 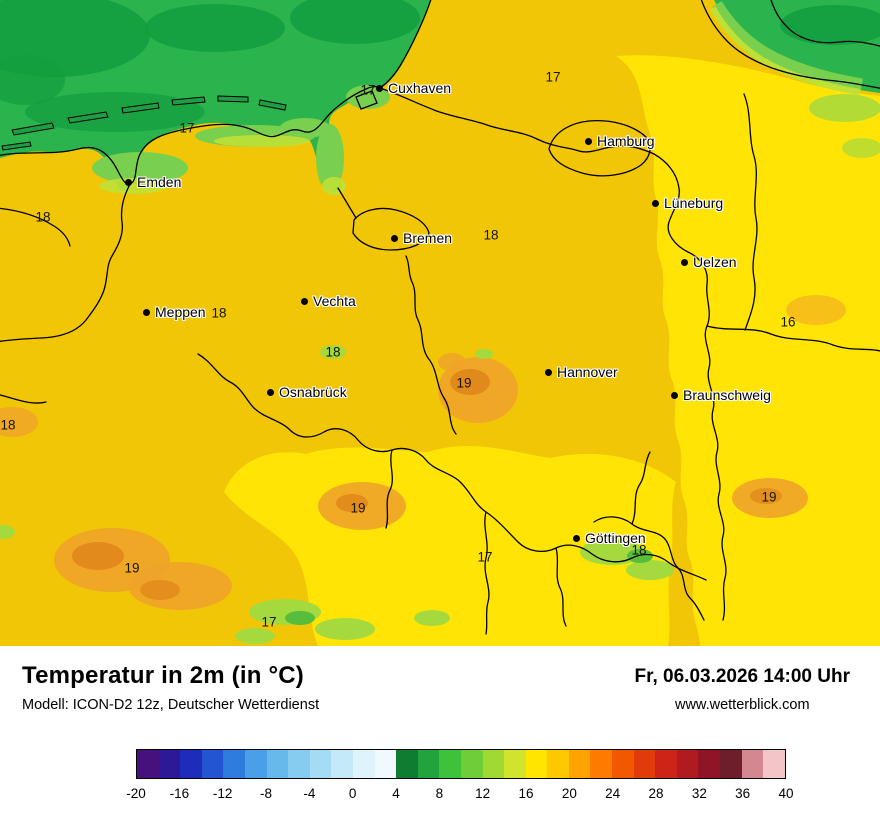 What do you see at coordinates (396, 793) in the screenshot?
I see `legend-tick-label: 4` at bounding box center [396, 793].